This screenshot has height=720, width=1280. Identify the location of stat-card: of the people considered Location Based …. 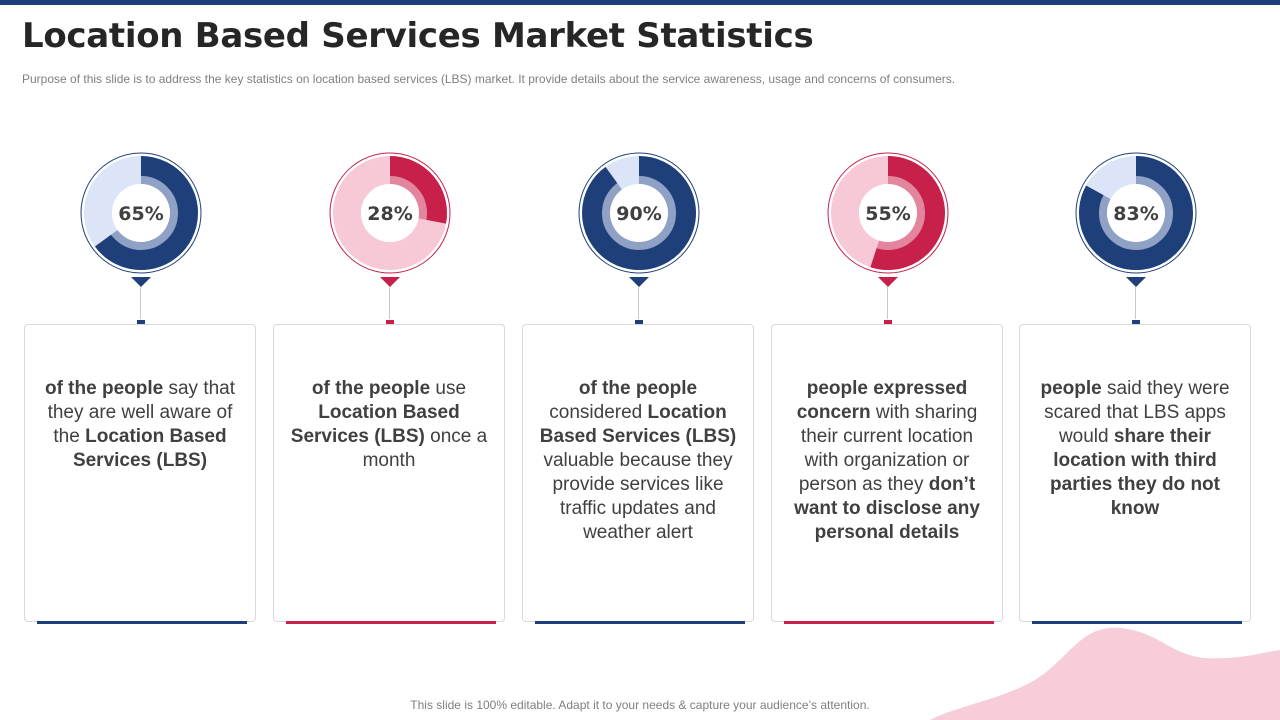
(638, 474).